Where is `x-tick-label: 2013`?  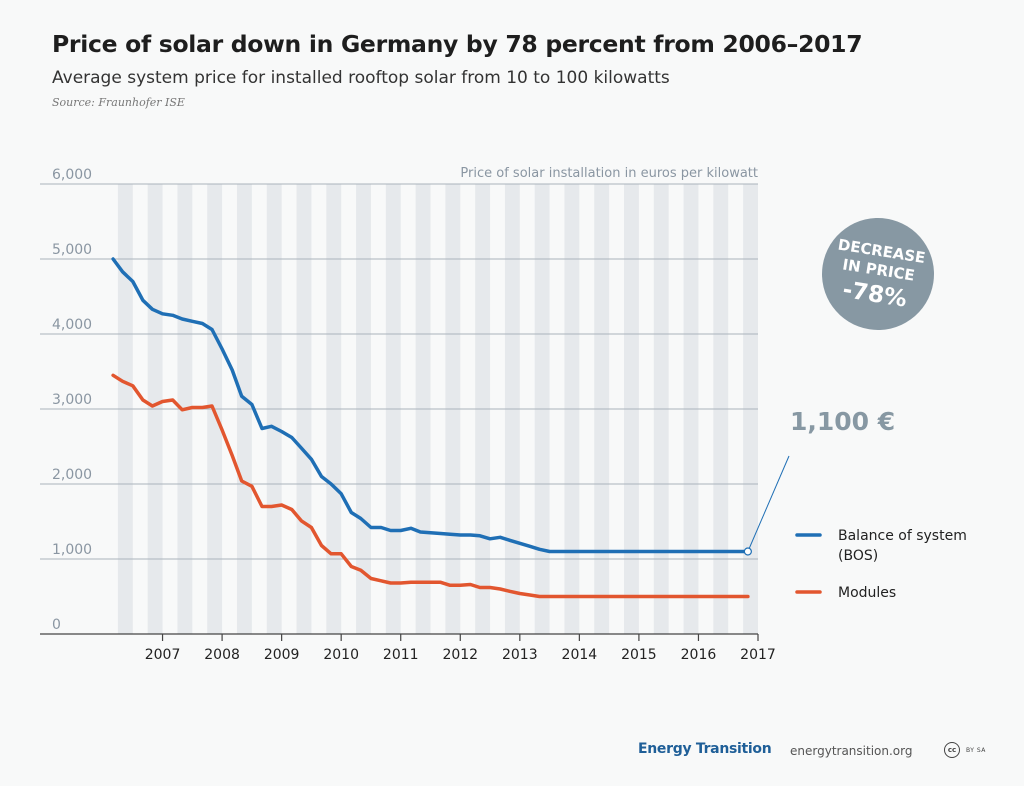
x-tick-label: 2013 is located at coordinates (520, 655).